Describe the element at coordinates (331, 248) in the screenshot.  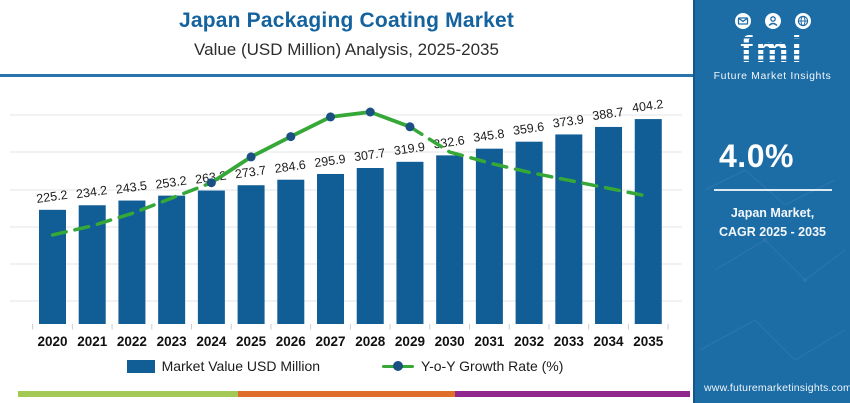
I see `bar-2027` at that location.